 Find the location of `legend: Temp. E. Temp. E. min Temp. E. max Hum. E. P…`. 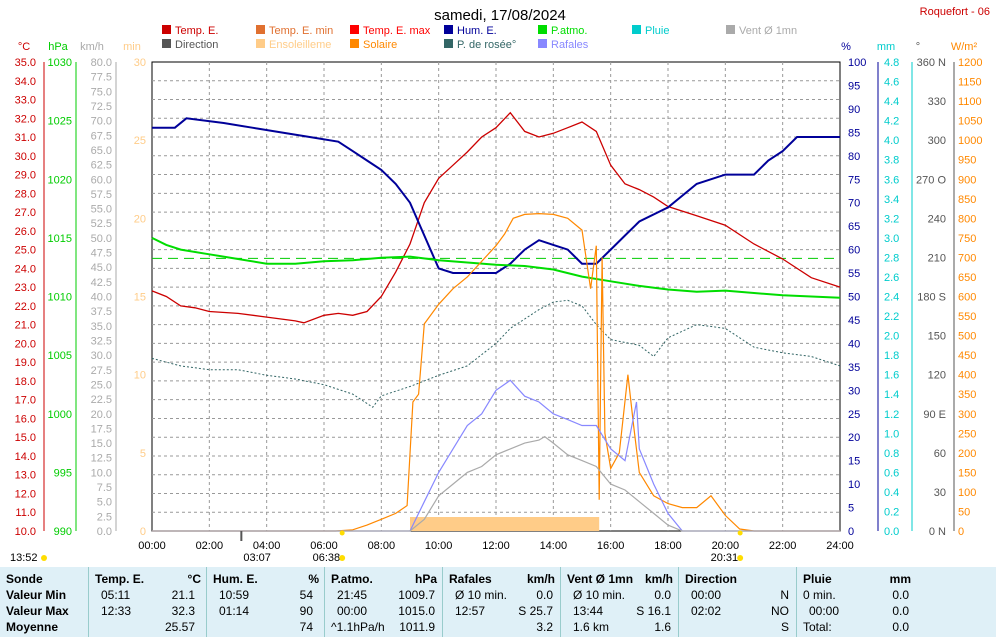

legend: Temp. E. Temp. E. min Temp. E. max Hum. E. P… is located at coordinates (479, 38).